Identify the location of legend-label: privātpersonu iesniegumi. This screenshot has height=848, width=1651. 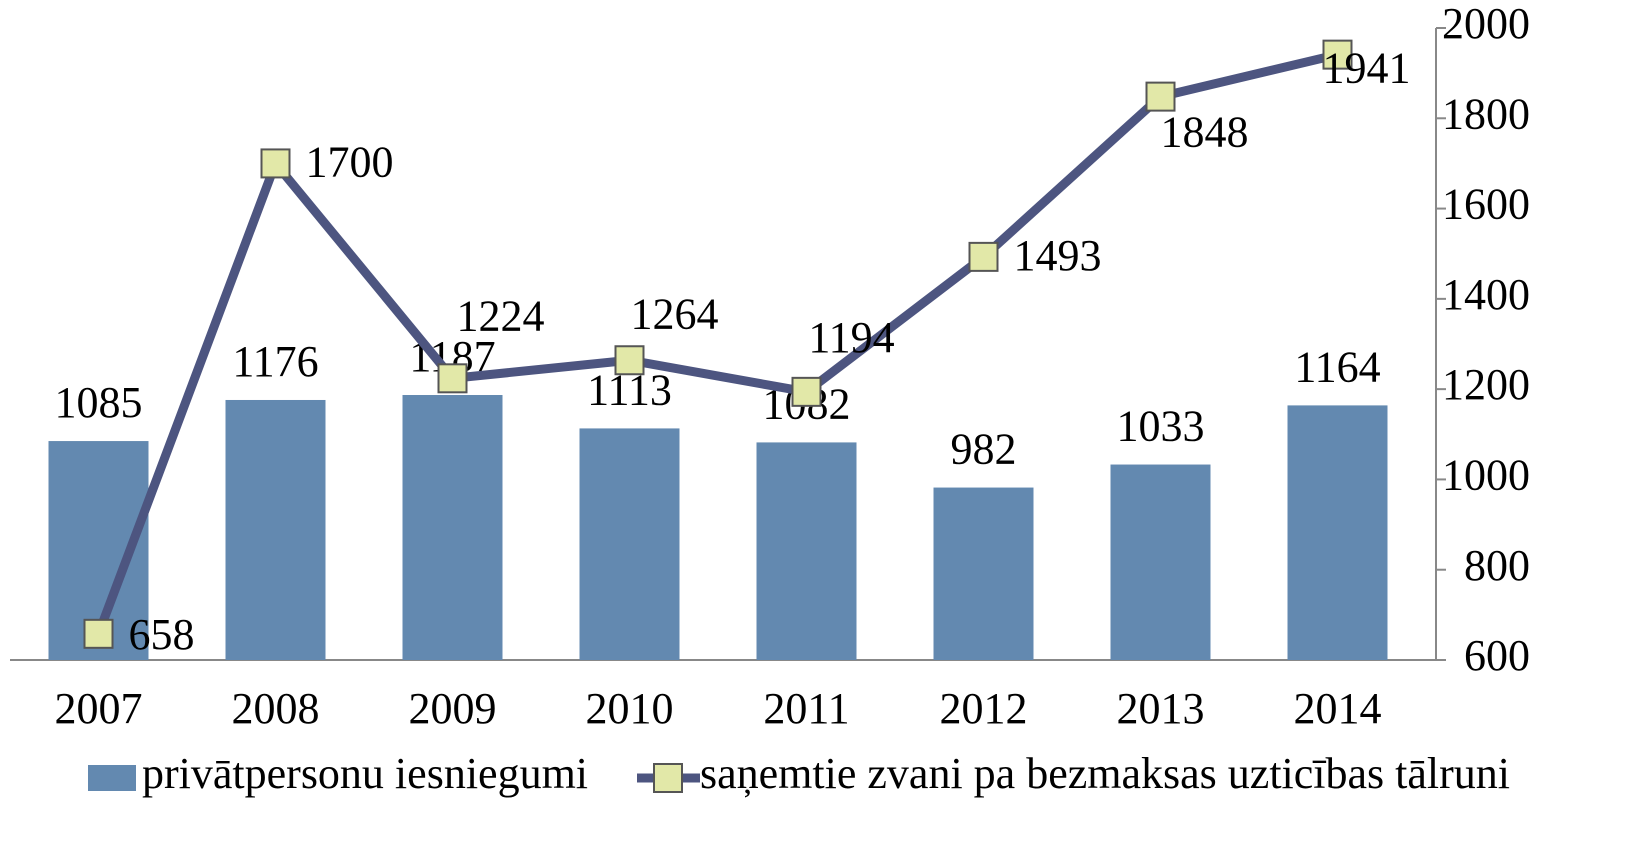
(365, 773).